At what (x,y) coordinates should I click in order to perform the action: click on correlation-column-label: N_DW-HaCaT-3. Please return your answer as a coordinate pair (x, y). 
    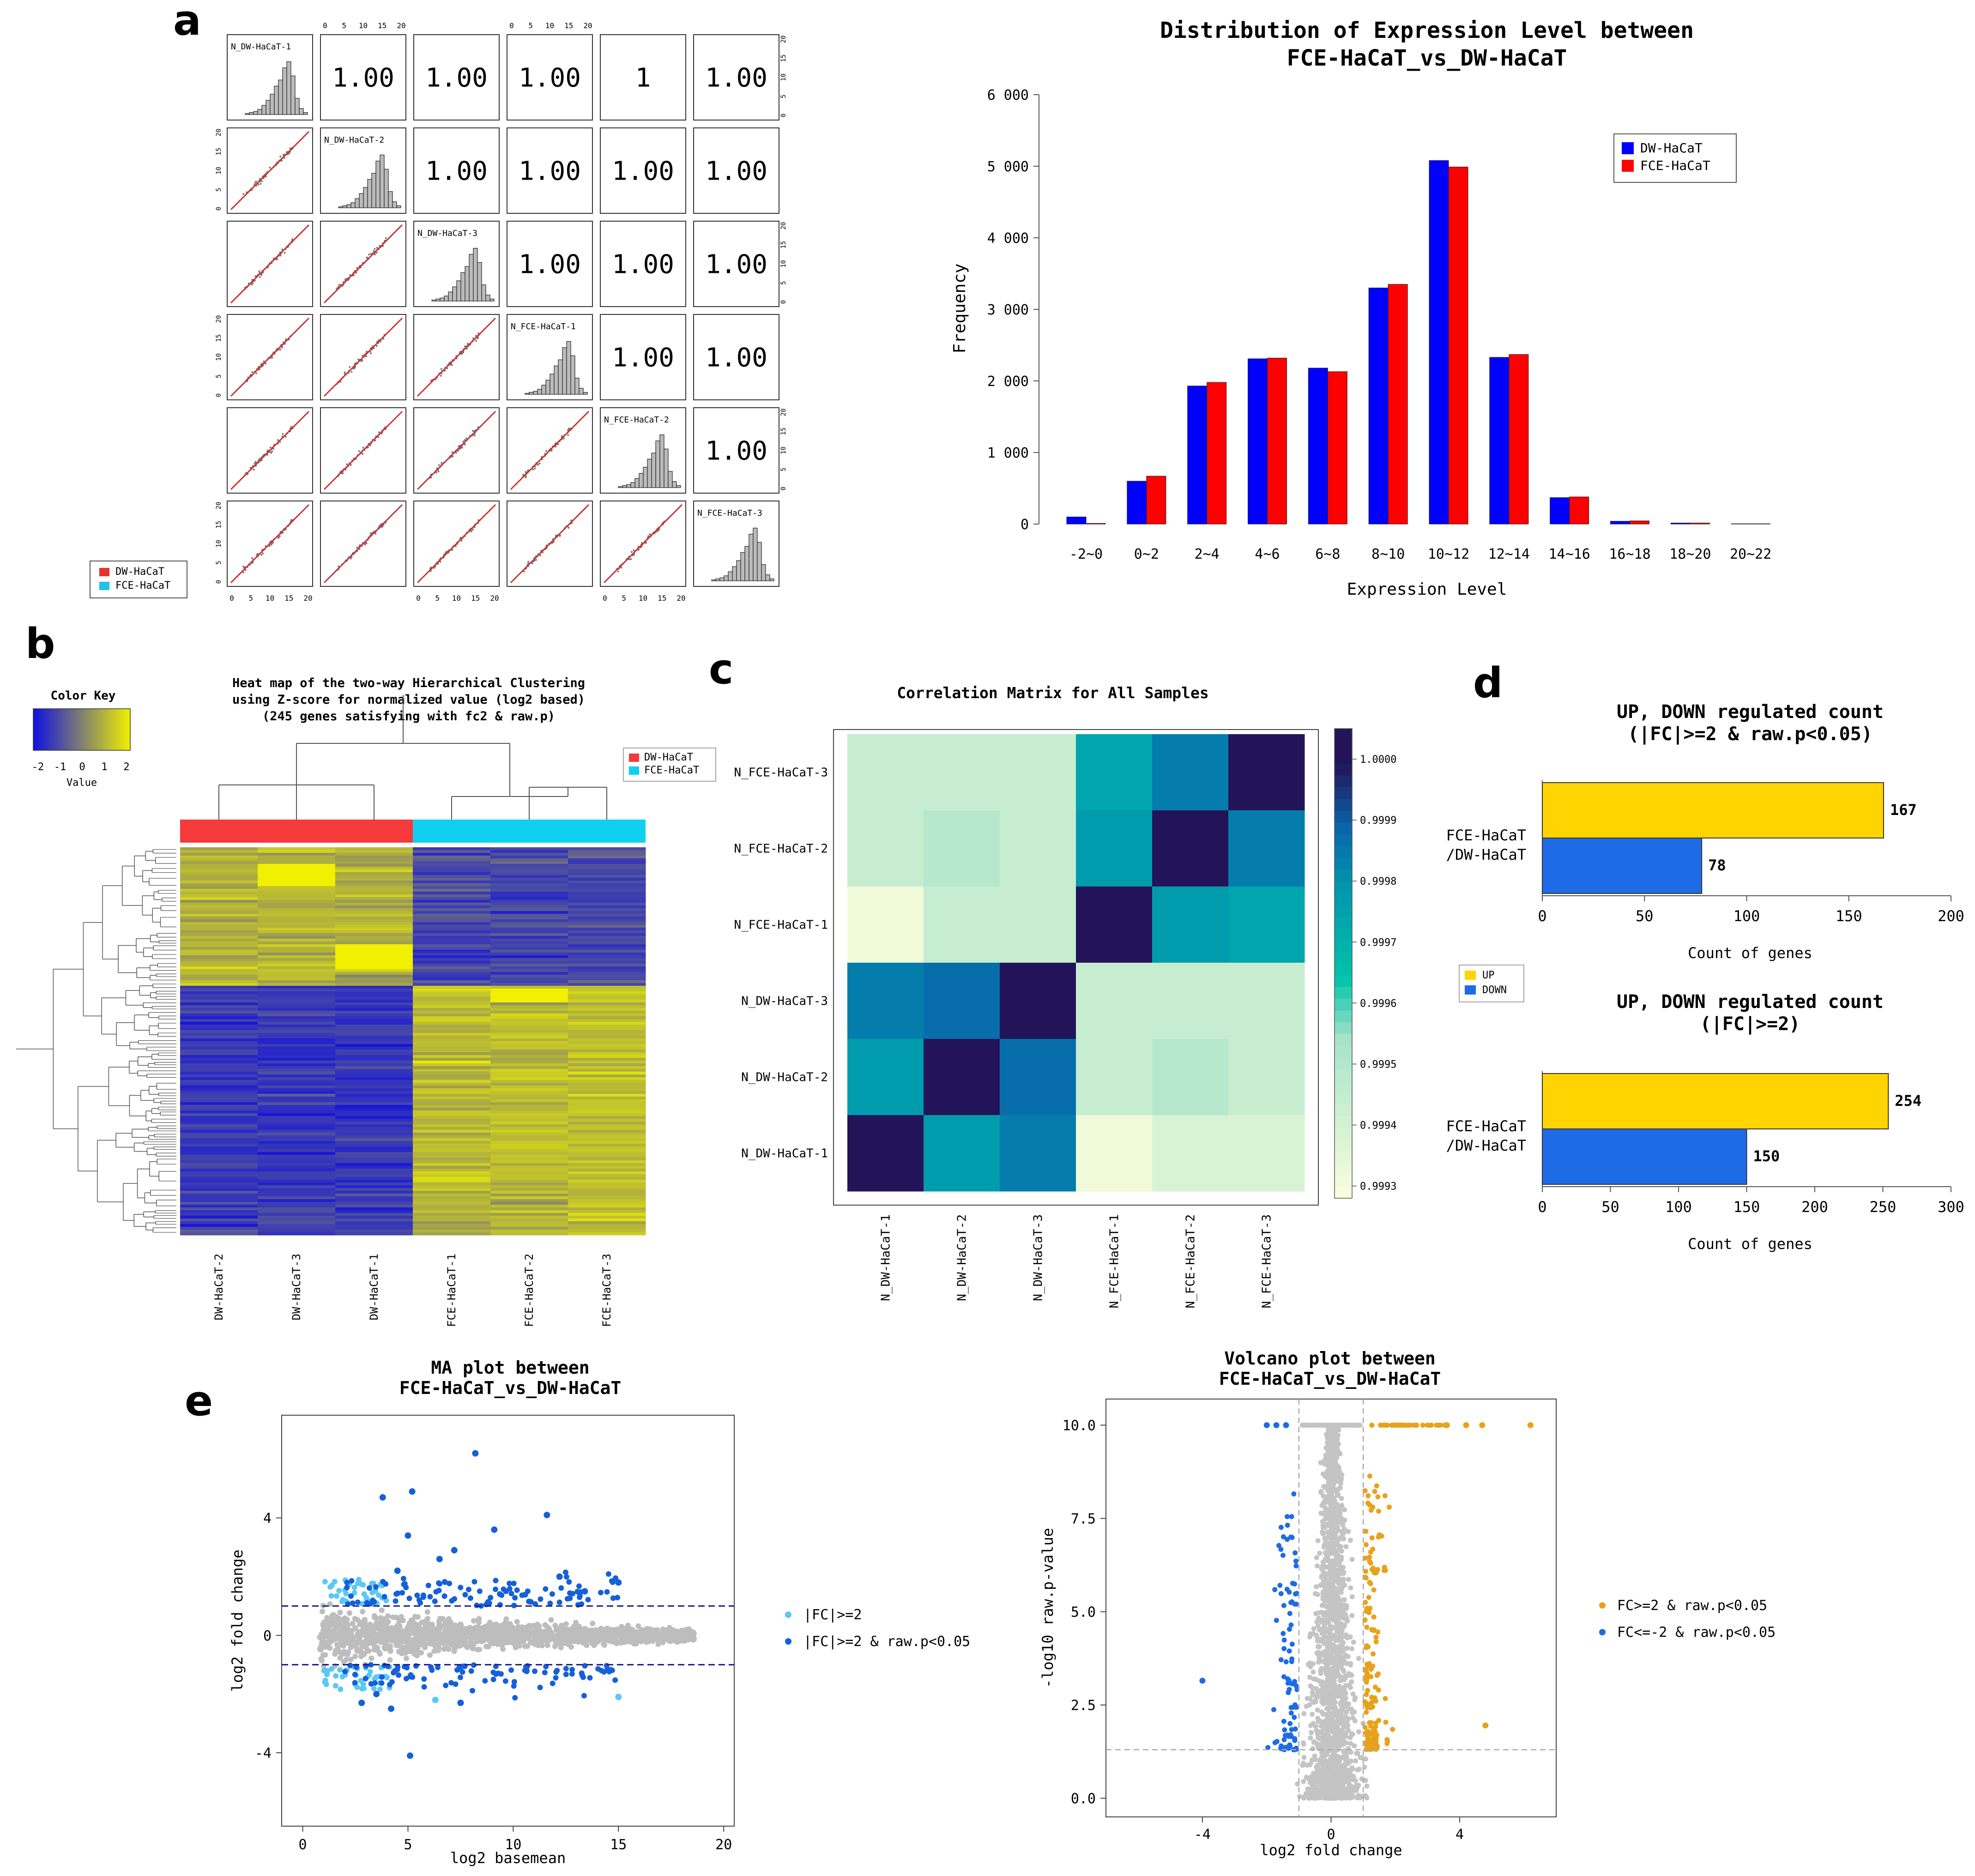
    Looking at the image, I should click on (1038, 1257).